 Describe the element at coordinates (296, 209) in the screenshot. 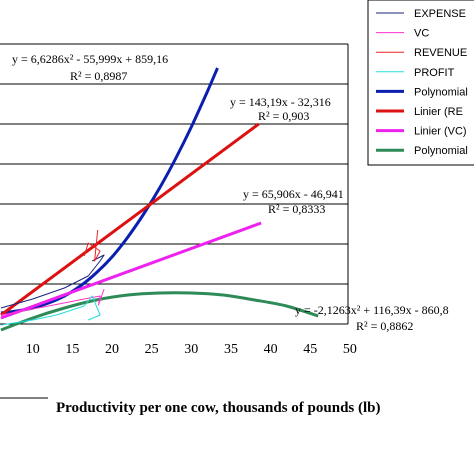

I see `annotation-r-squared: R² = 0,8333` at that location.